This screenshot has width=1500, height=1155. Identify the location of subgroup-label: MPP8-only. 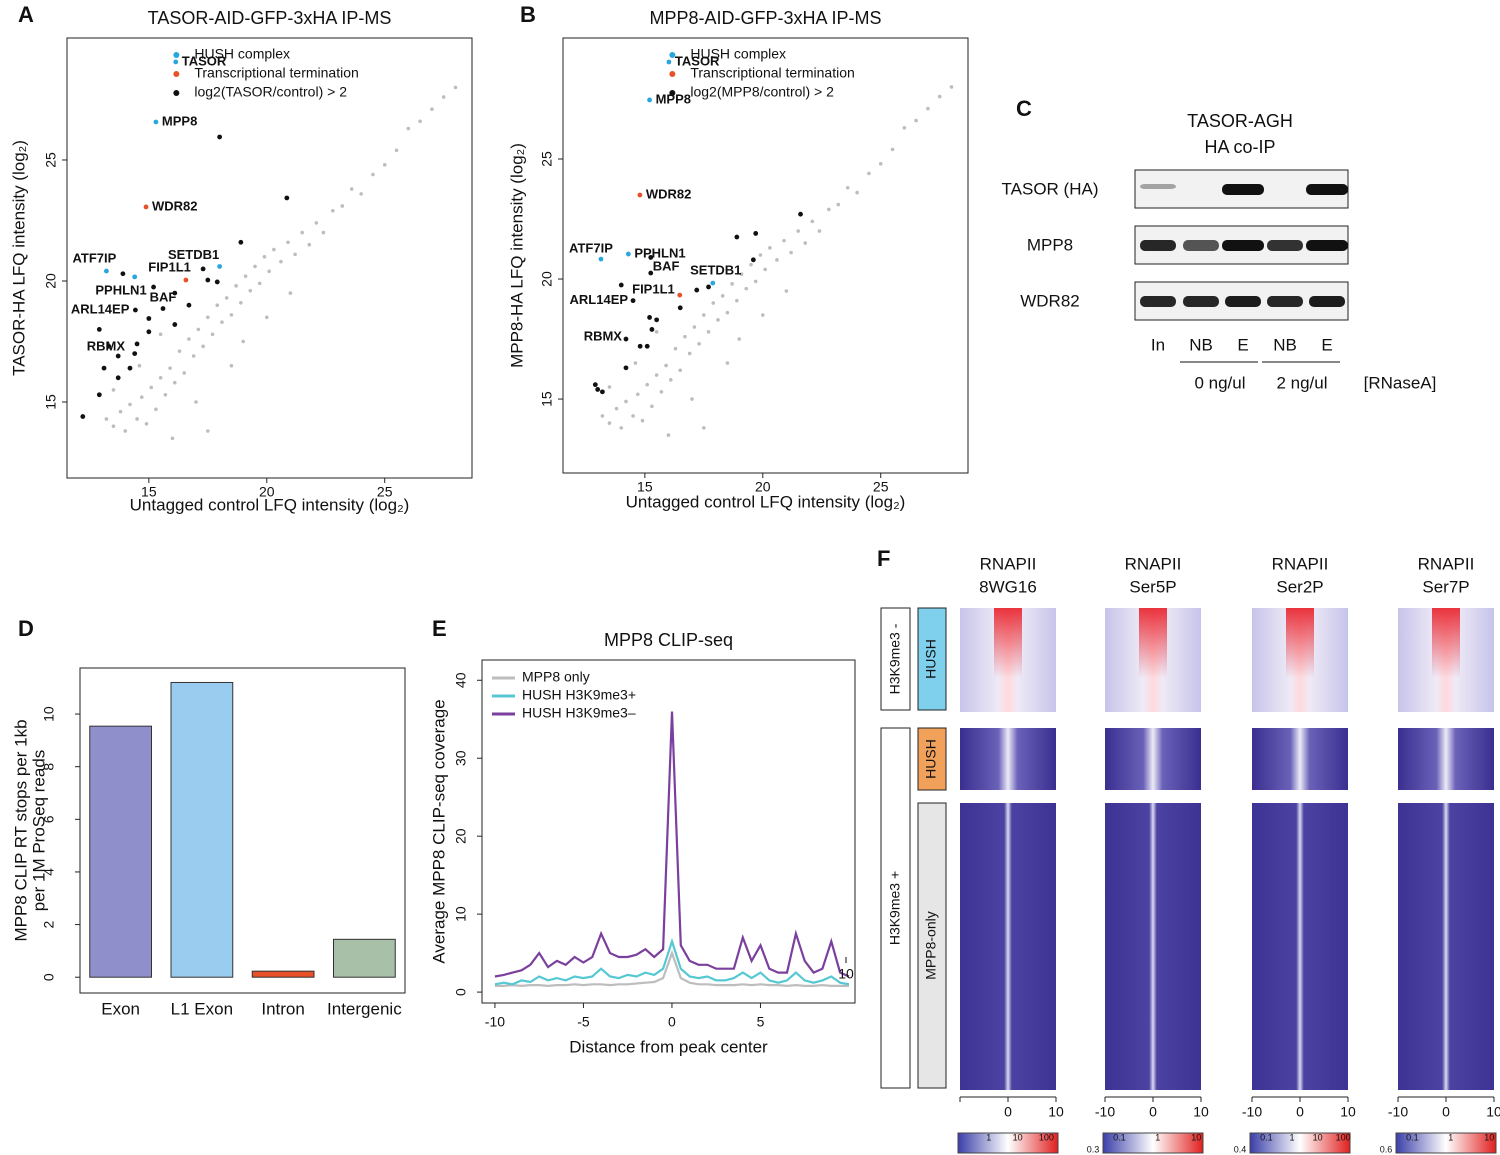
(931, 945).